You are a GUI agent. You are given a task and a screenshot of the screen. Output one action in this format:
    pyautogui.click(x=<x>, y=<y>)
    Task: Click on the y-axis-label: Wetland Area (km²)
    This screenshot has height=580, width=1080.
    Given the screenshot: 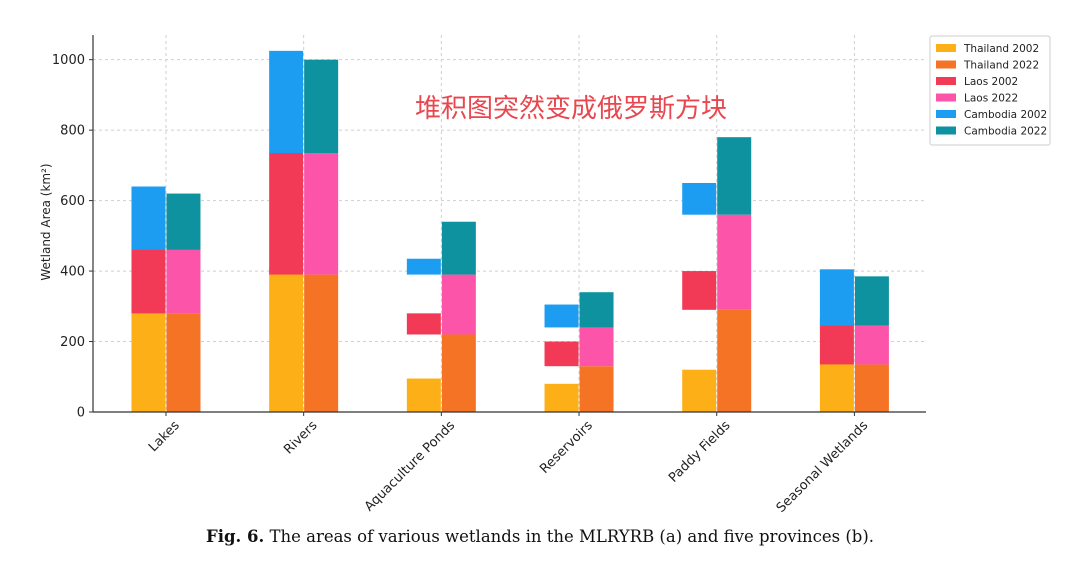 What is the action you would take?
    pyautogui.click(x=46, y=221)
    